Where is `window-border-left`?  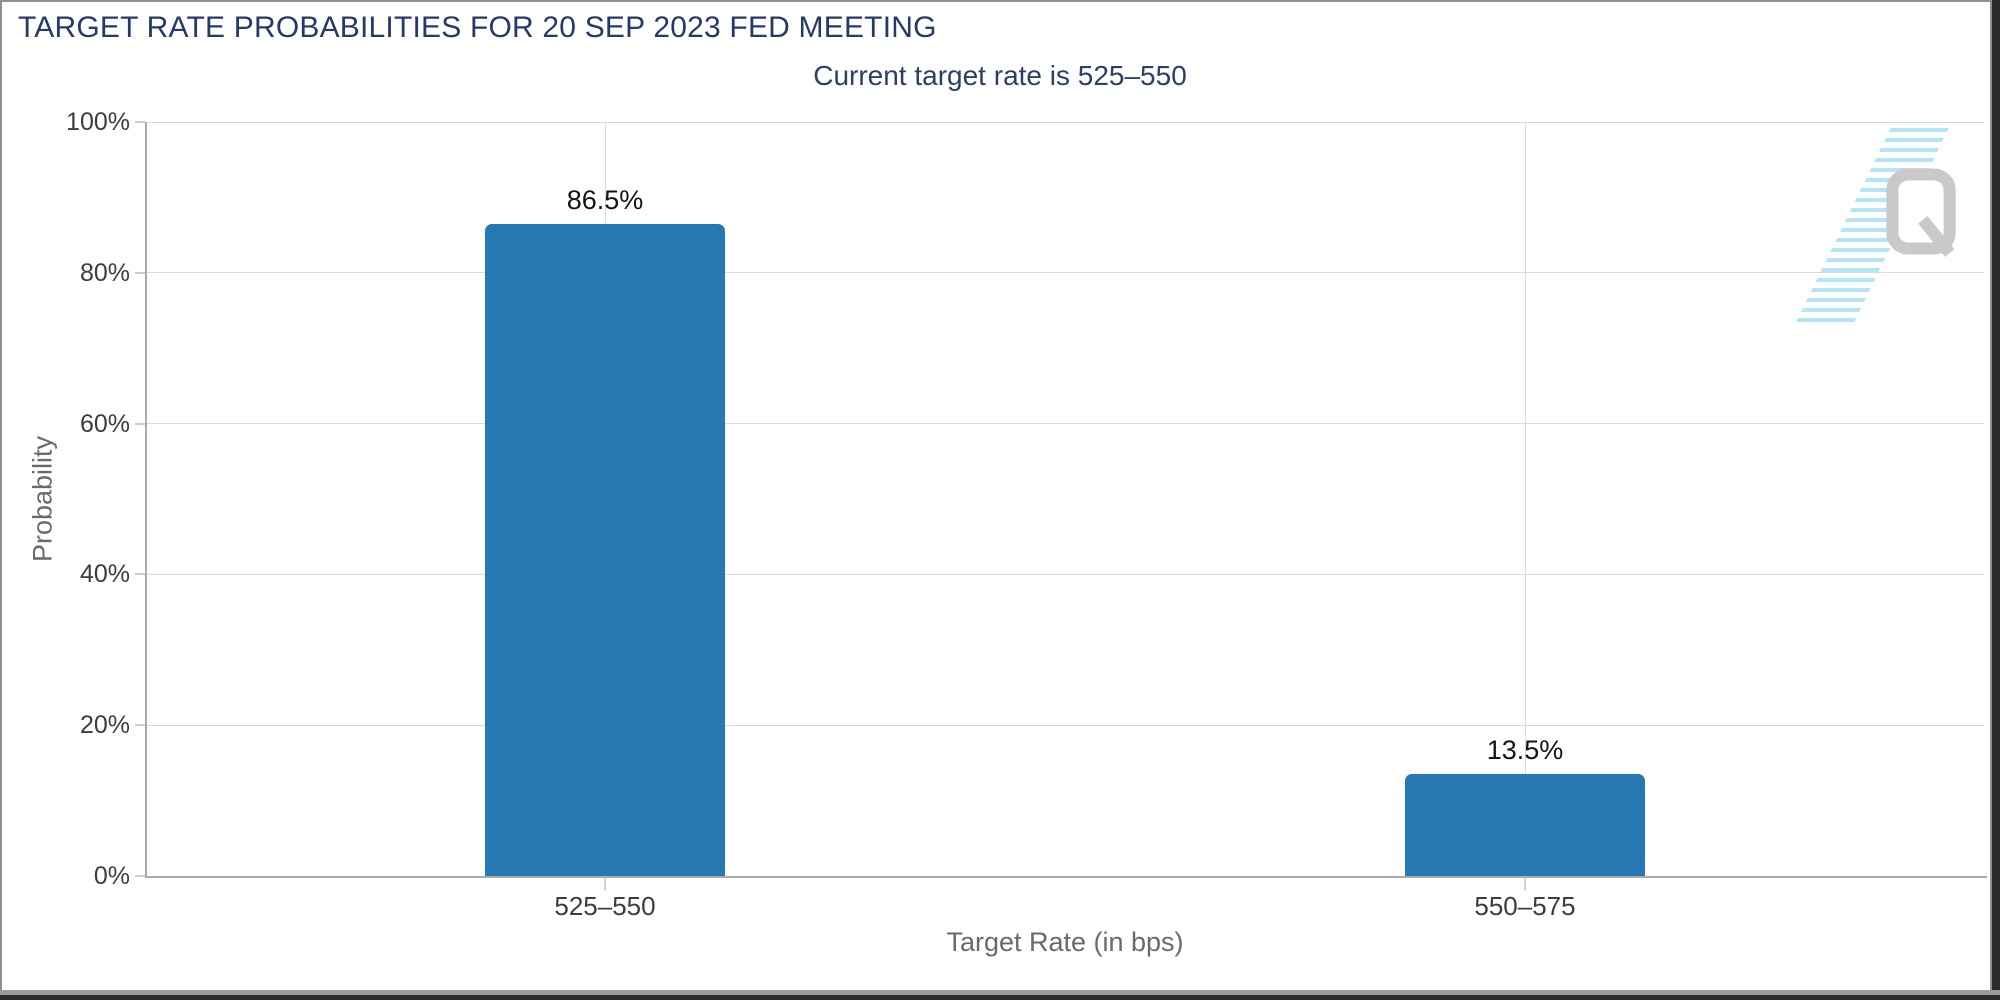
window-border-left is located at coordinates (1, 500).